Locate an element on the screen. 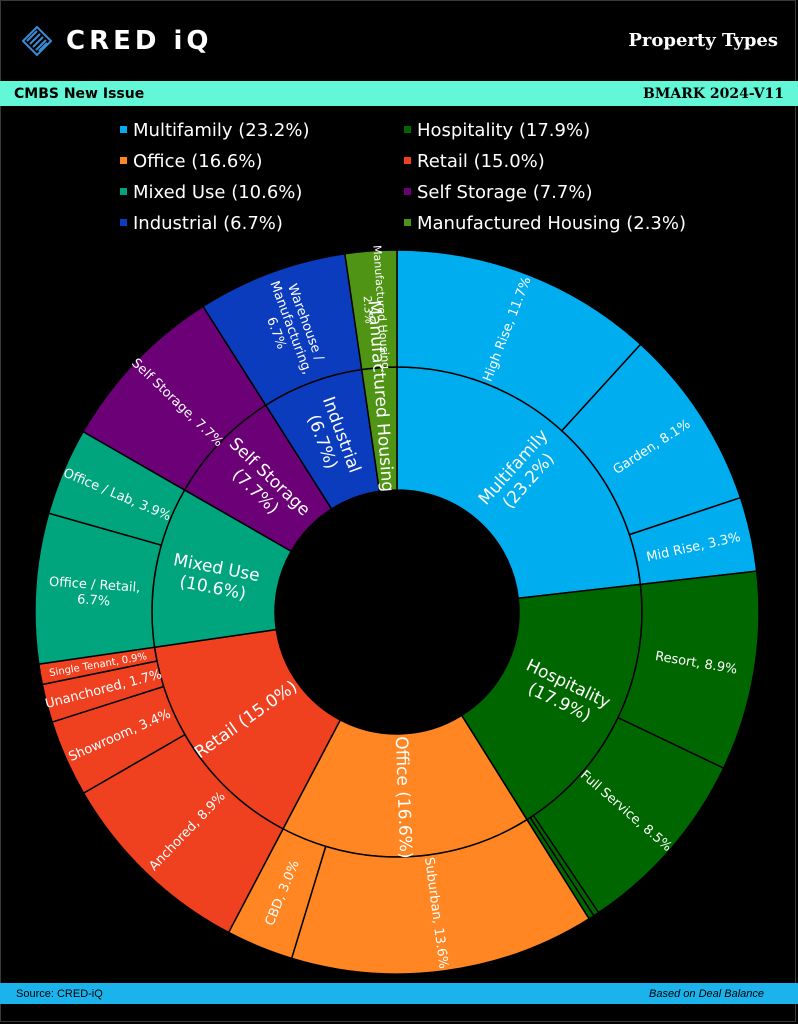 This screenshot has height=1024, width=798. center-hole is located at coordinates (397, 612).